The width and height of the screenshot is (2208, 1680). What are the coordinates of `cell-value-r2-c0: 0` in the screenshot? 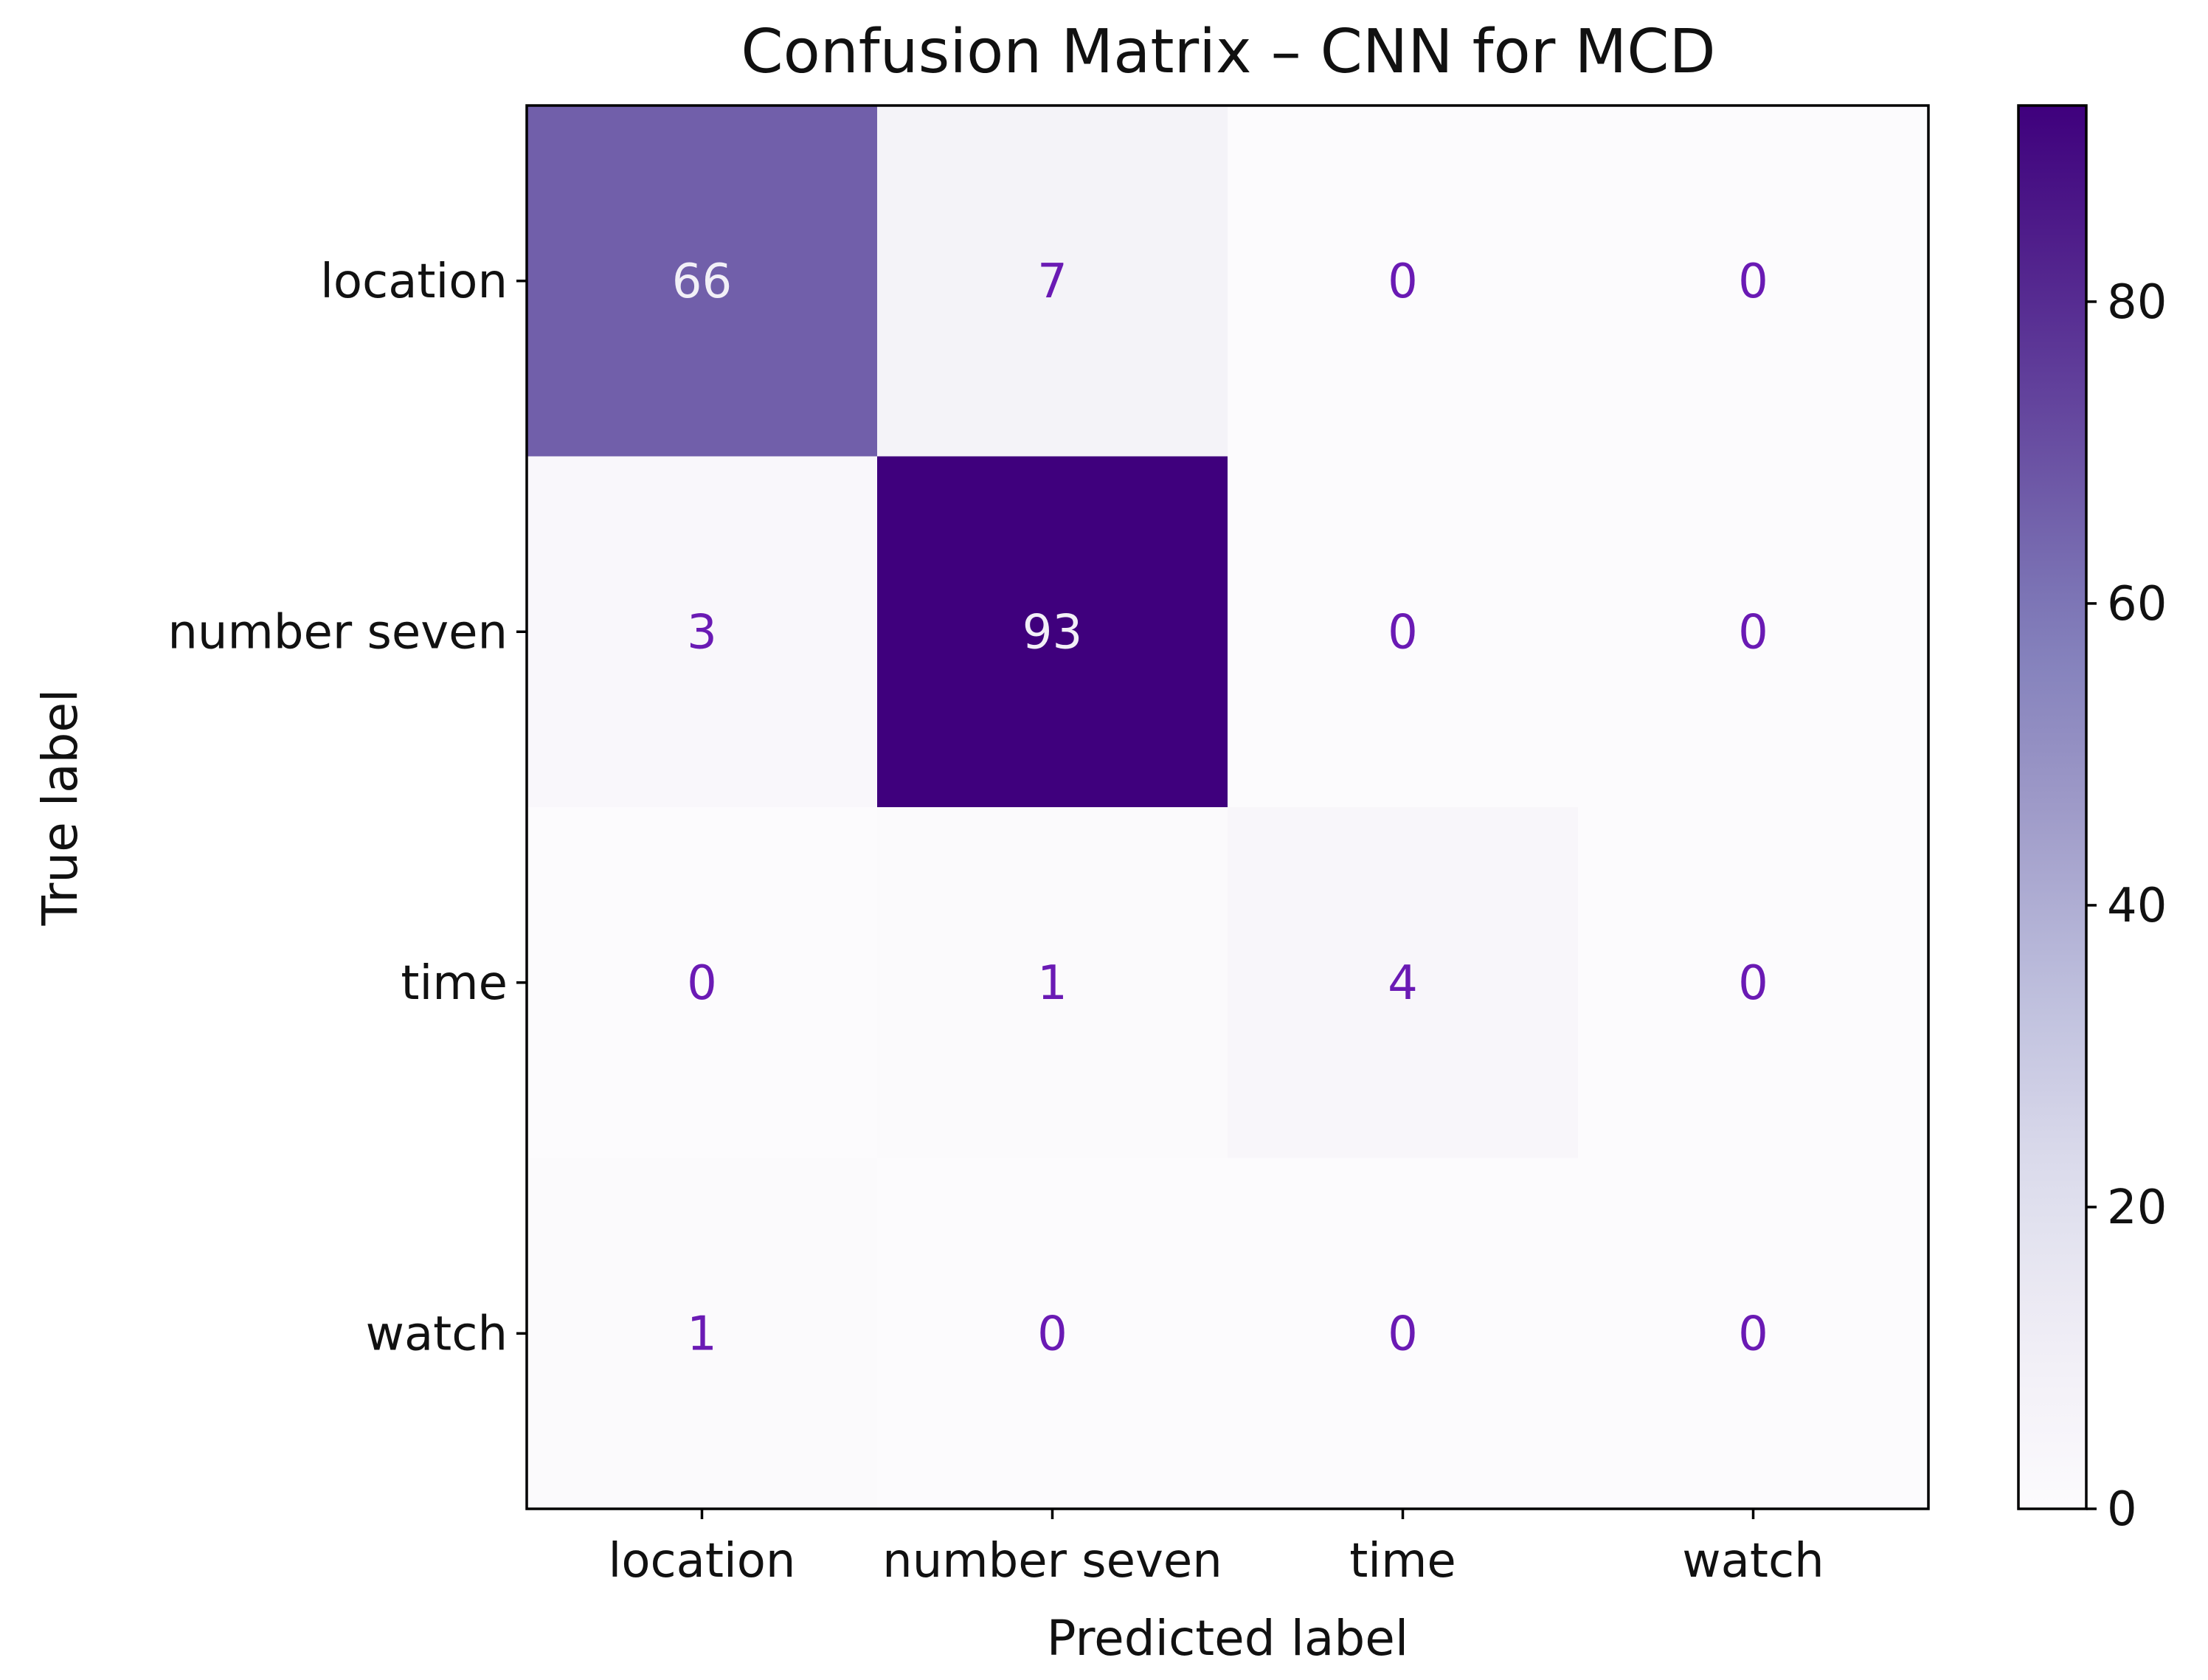 It's located at (702, 984).